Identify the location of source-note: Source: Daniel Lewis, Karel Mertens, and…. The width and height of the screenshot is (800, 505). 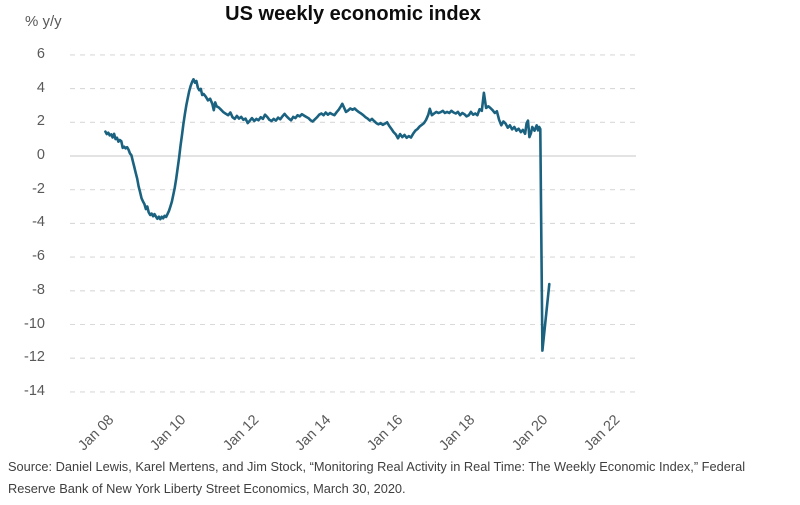
(402, 478).